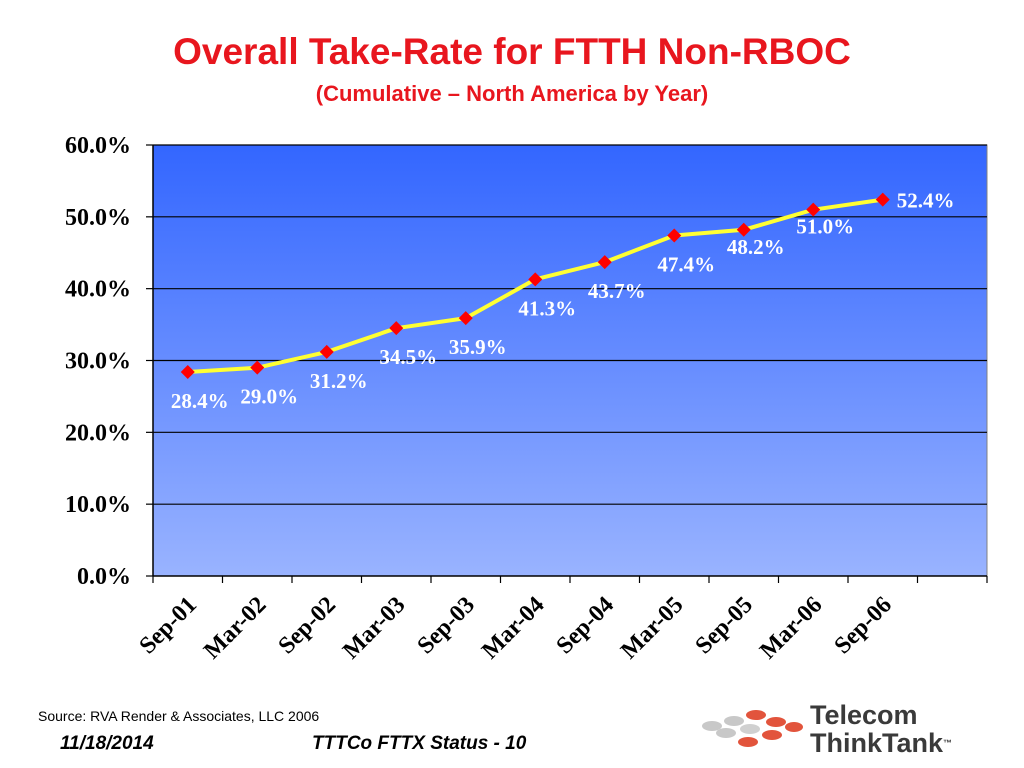 Image resolution: width=1024 pixels, height=768 pixels. Describe the element at coordinates (168, 625) in the screenshot. I see `x-tick-label: Sep-01` at that location.